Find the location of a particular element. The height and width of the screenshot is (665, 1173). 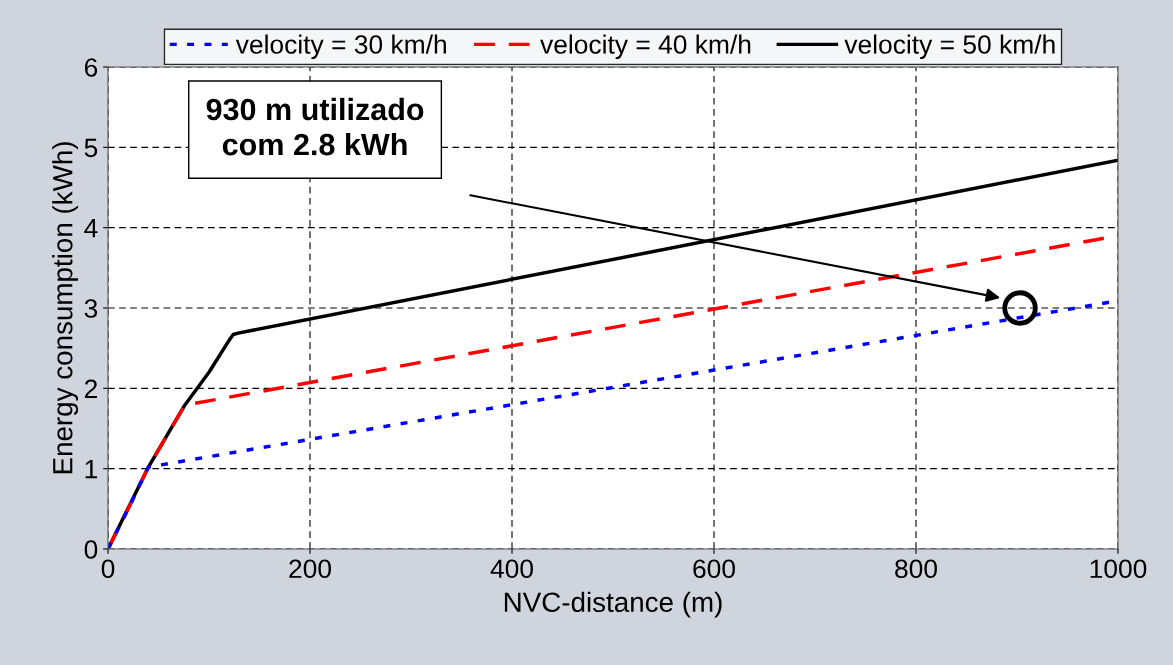

x-tick-label: 600 is located at coordinates (714, 569).